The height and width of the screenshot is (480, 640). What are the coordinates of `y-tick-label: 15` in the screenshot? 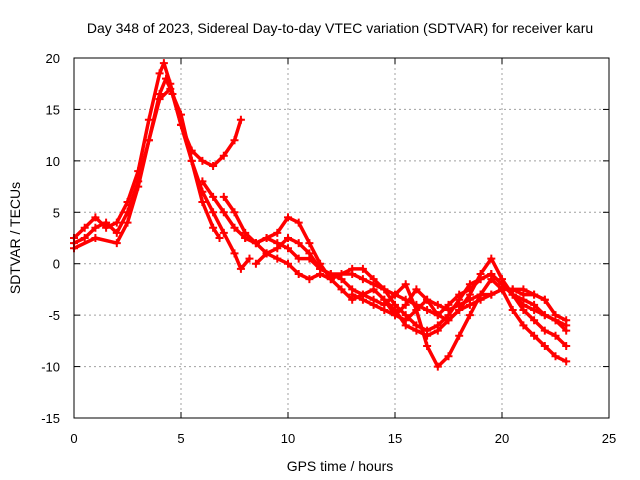 It's located at (53, 109).